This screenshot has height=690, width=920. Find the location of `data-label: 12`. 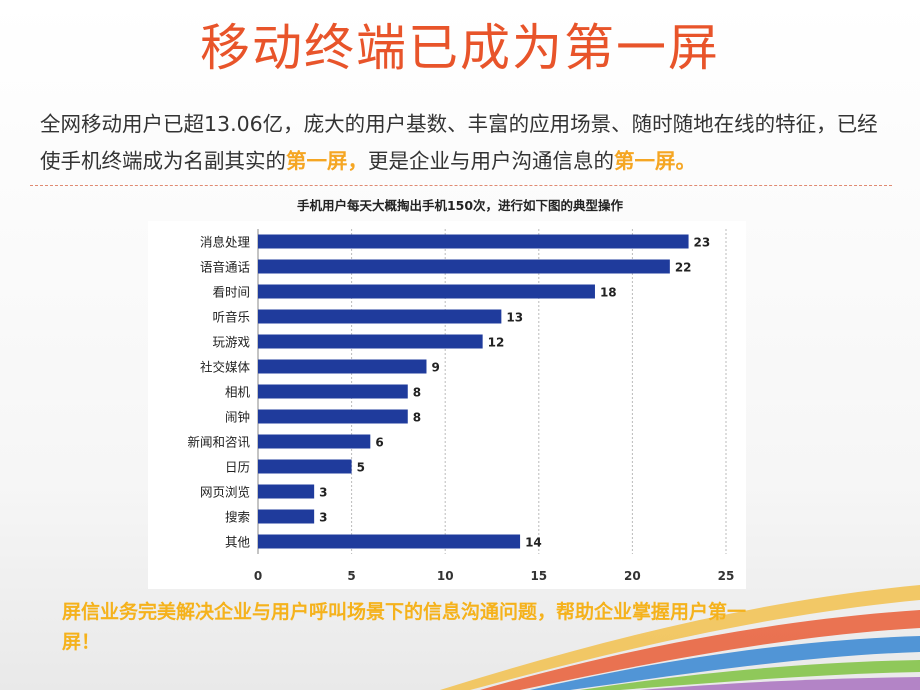

data-label: 12 is located at coordinates (496, 343).